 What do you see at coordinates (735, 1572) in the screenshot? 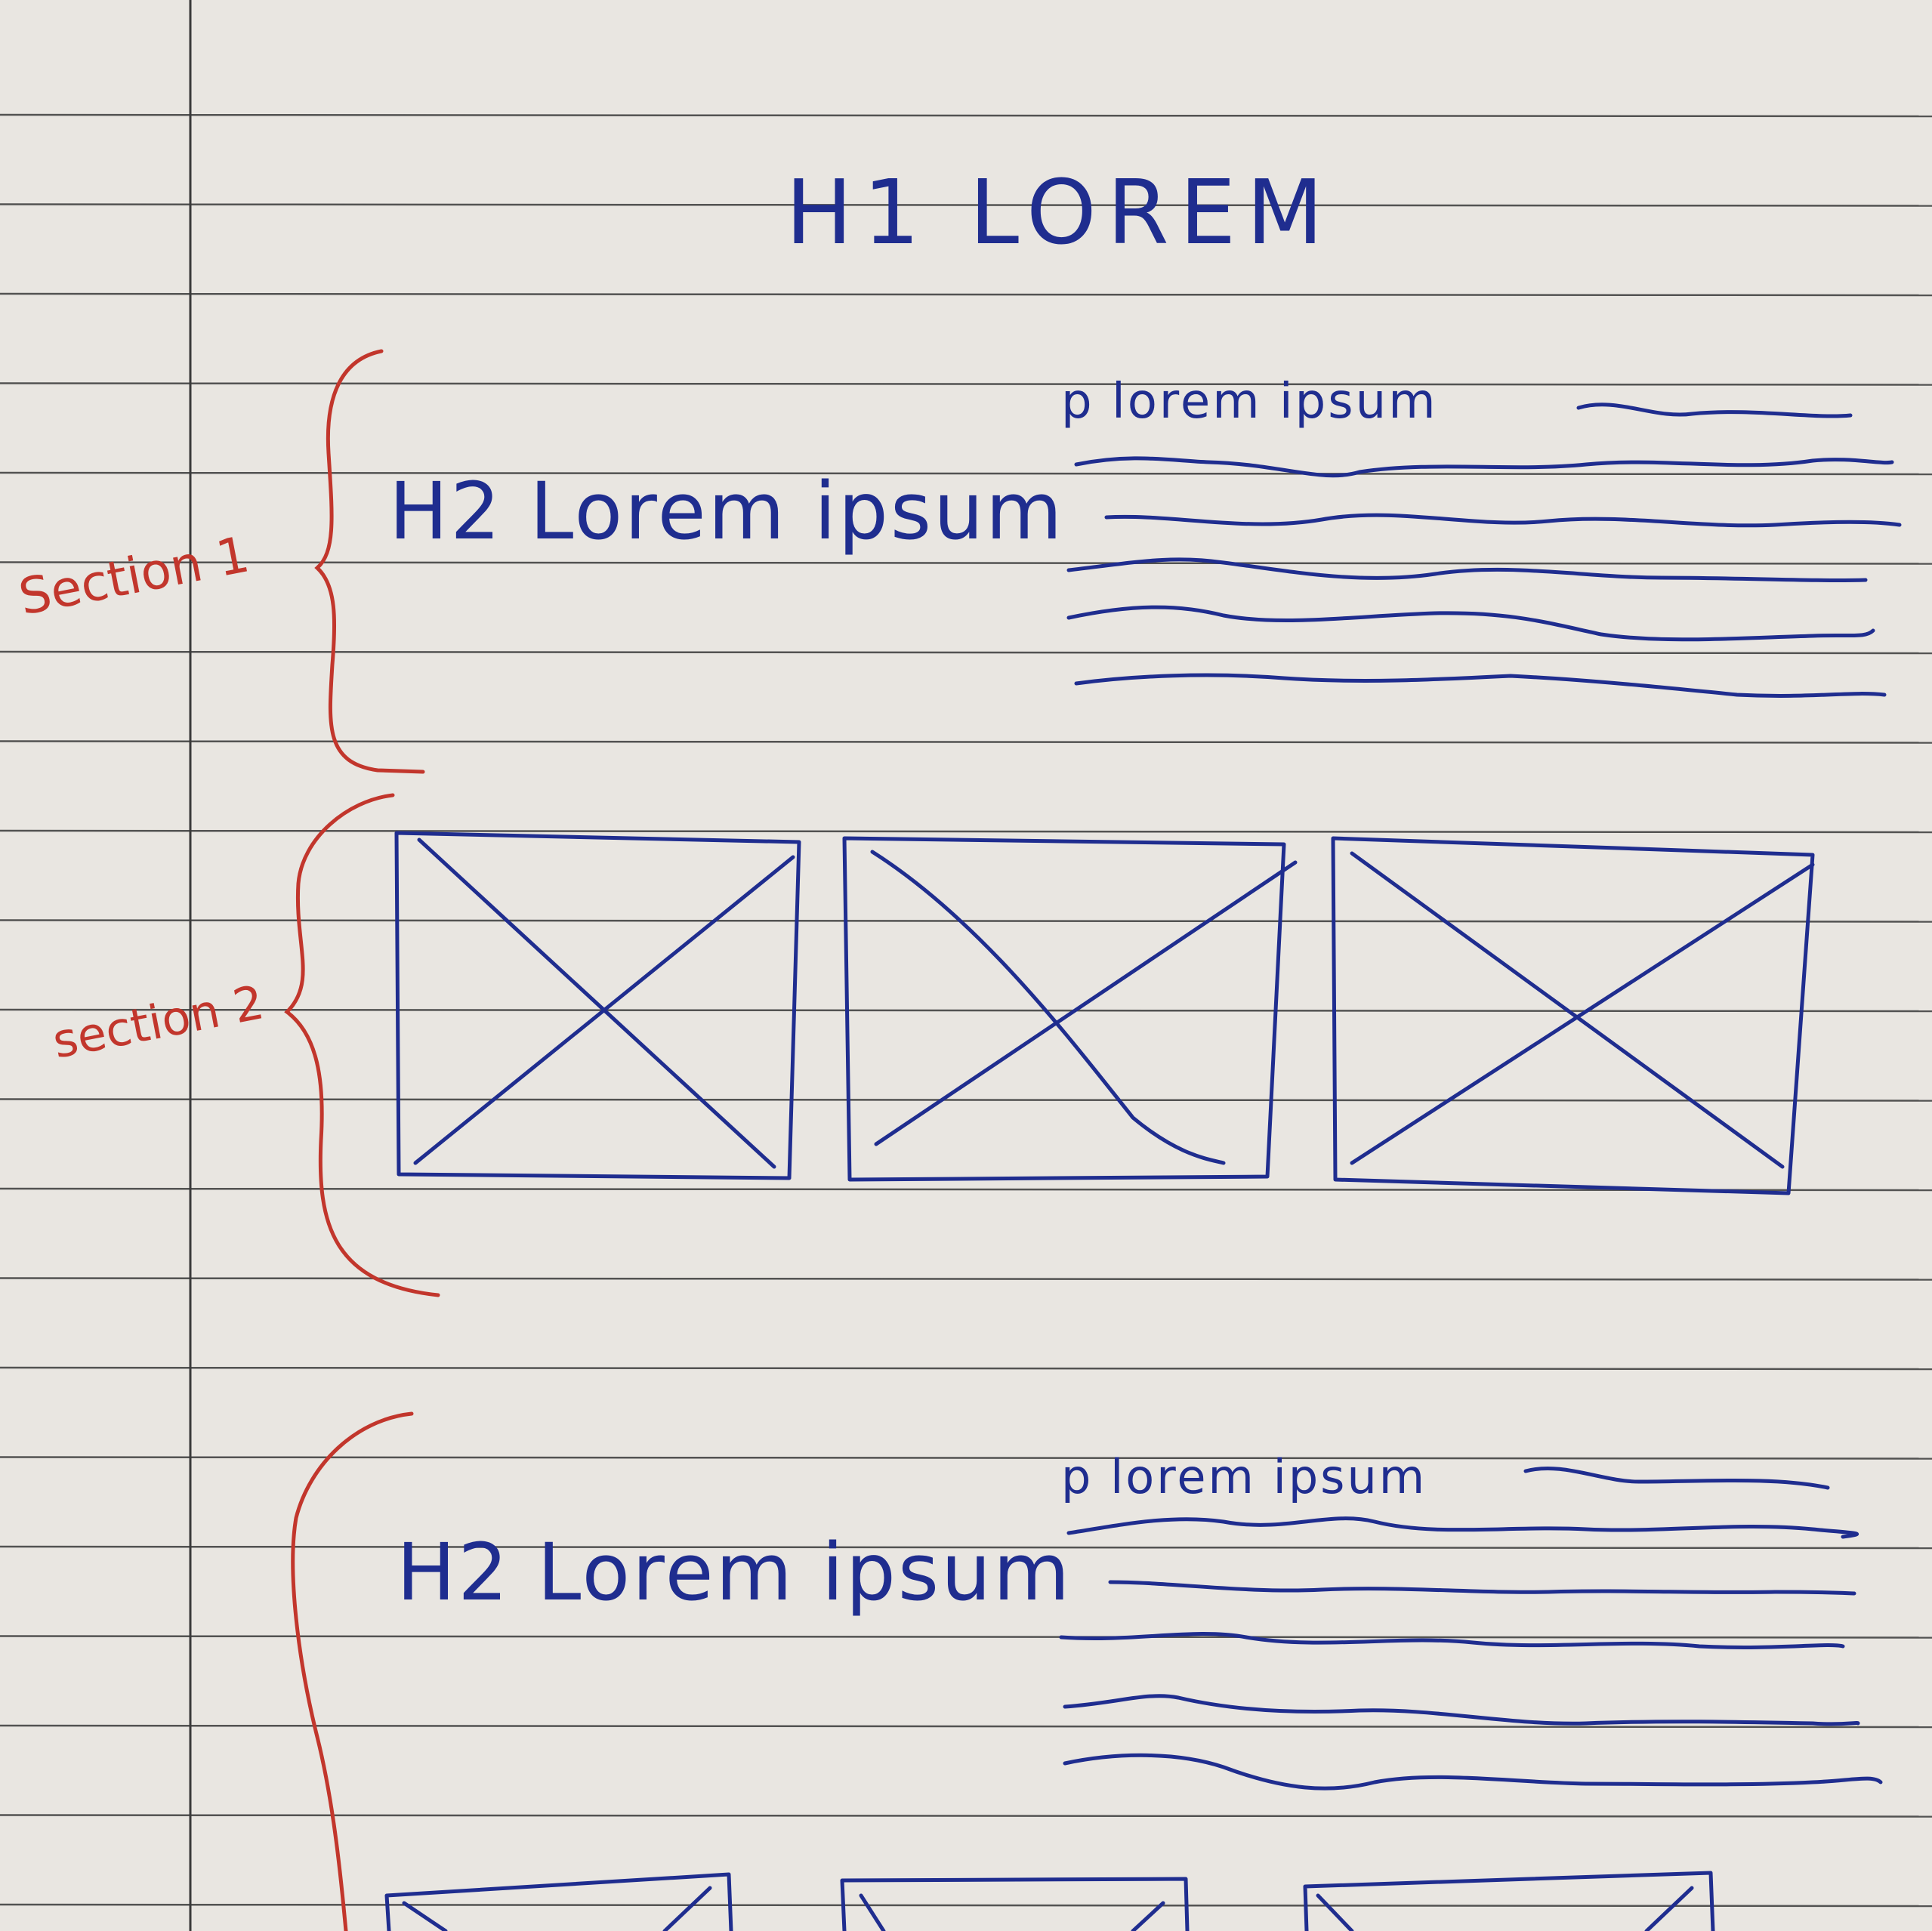
I see `section-3-heading: H2 Lorem ipsum` at bounding box center [735, 1572].